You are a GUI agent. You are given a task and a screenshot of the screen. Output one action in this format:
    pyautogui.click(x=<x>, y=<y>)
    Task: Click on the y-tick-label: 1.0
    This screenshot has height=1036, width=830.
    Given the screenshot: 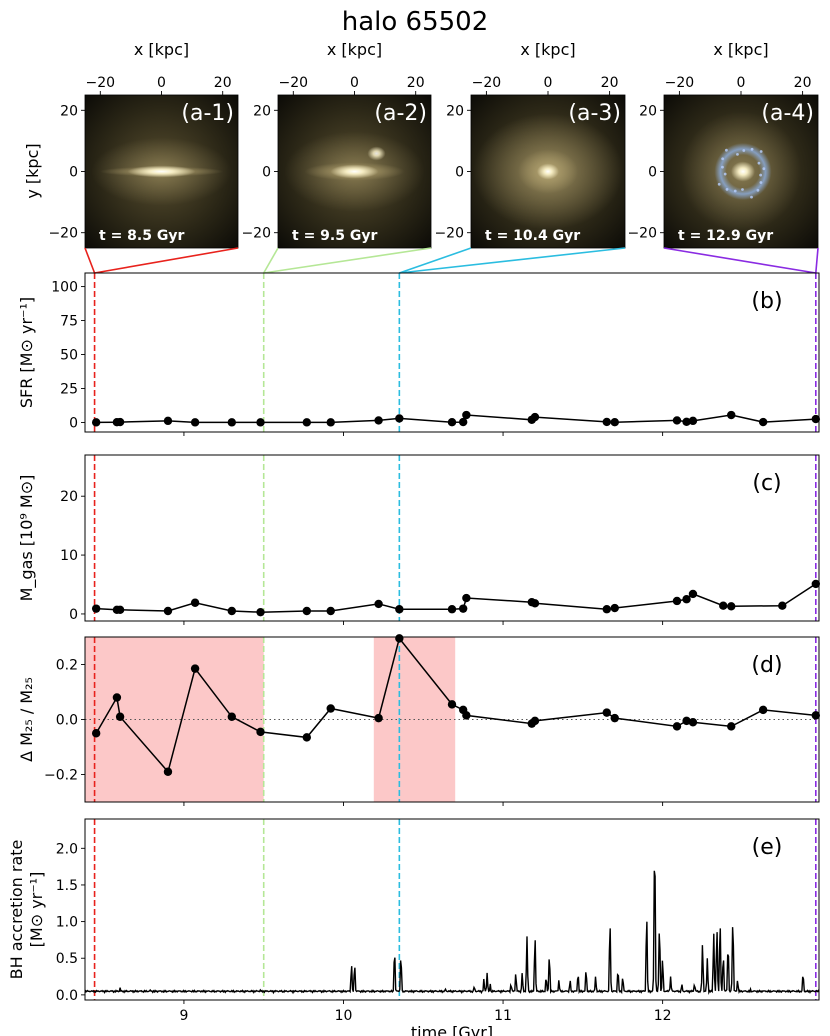 What is the action you would take?
    pyautogui.click(x=67, y=923)
    